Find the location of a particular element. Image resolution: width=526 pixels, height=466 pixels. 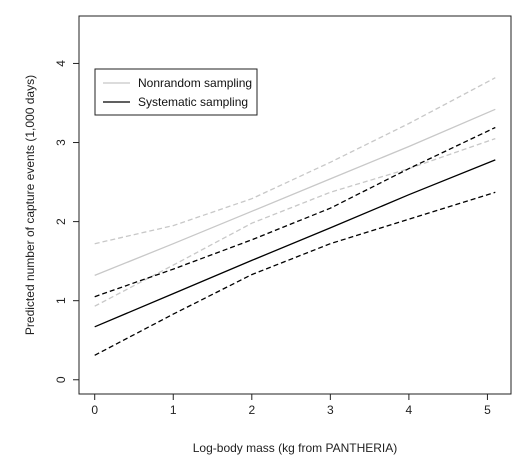

y-tick-label-3: 3 is located at coordinates (61, 142).